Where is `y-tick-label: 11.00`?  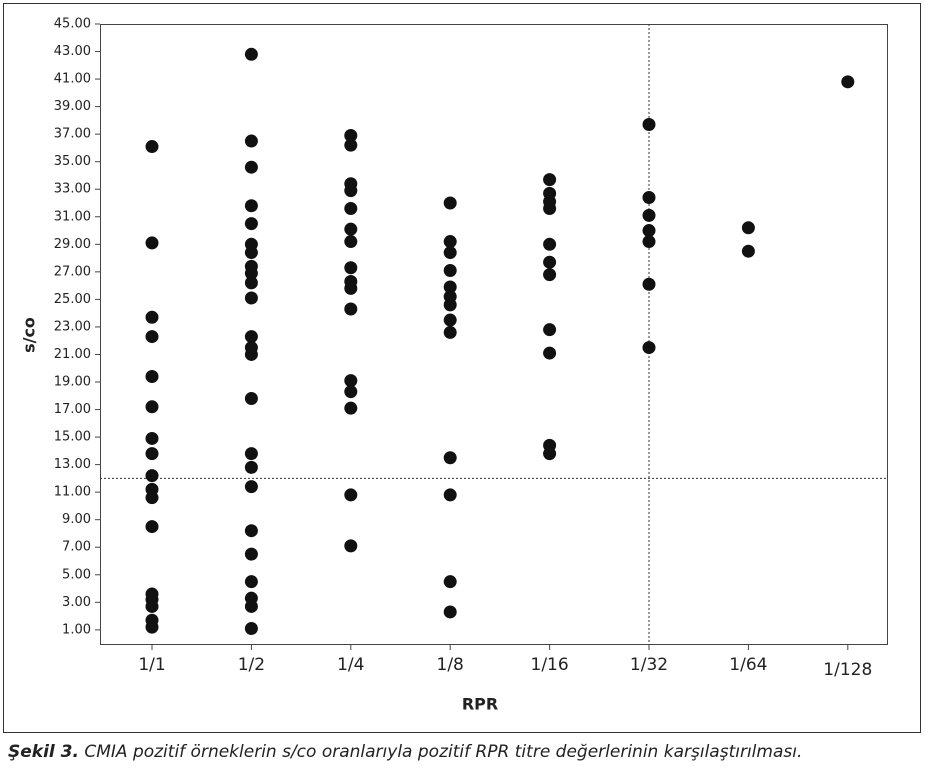
y-tick-label: 11.00 is located at coordinates (72, 492).